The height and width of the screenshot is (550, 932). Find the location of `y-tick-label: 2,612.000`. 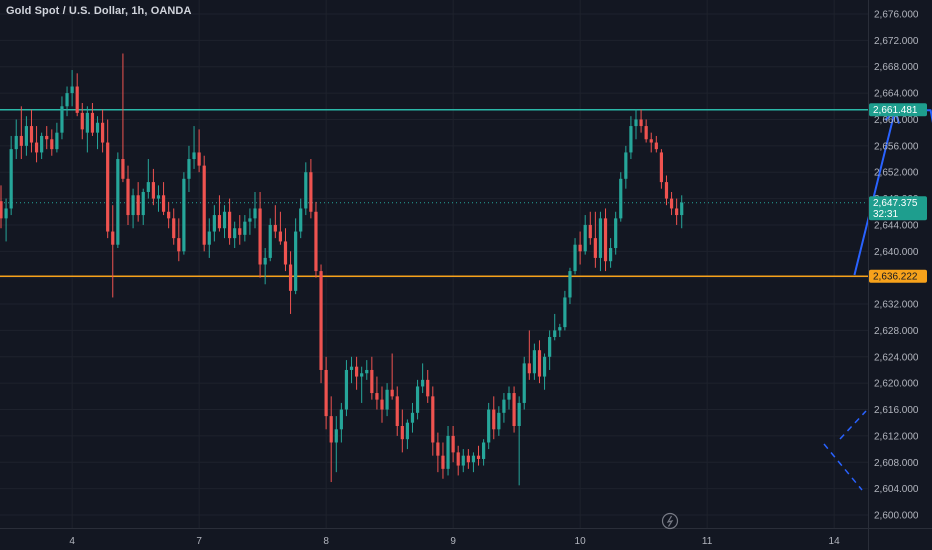

y-tick-label: 2,612.000 is located at coordinates (896, 436).